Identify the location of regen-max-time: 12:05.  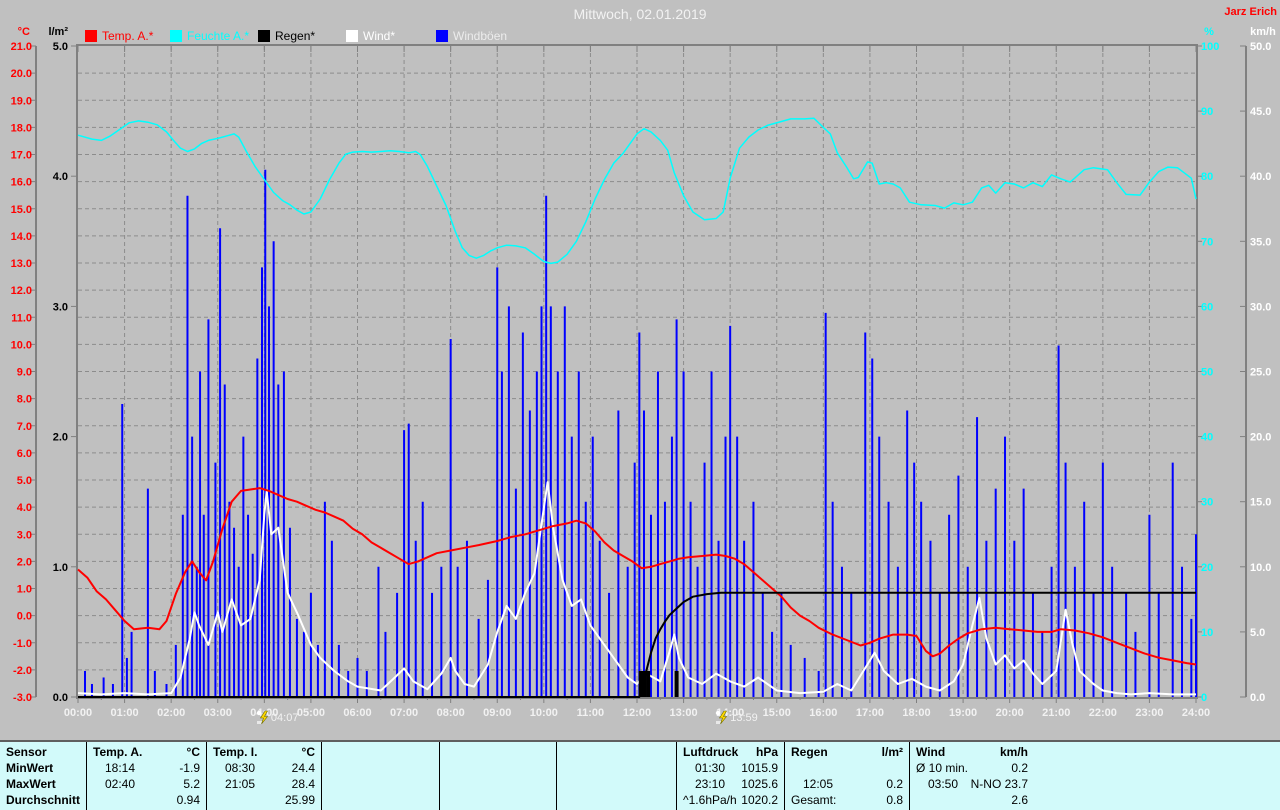
(818, 784).